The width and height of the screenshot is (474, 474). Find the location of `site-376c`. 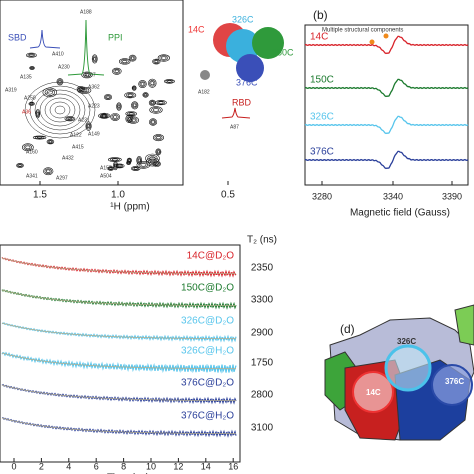

site-376c is located at coordinates (452, 385).